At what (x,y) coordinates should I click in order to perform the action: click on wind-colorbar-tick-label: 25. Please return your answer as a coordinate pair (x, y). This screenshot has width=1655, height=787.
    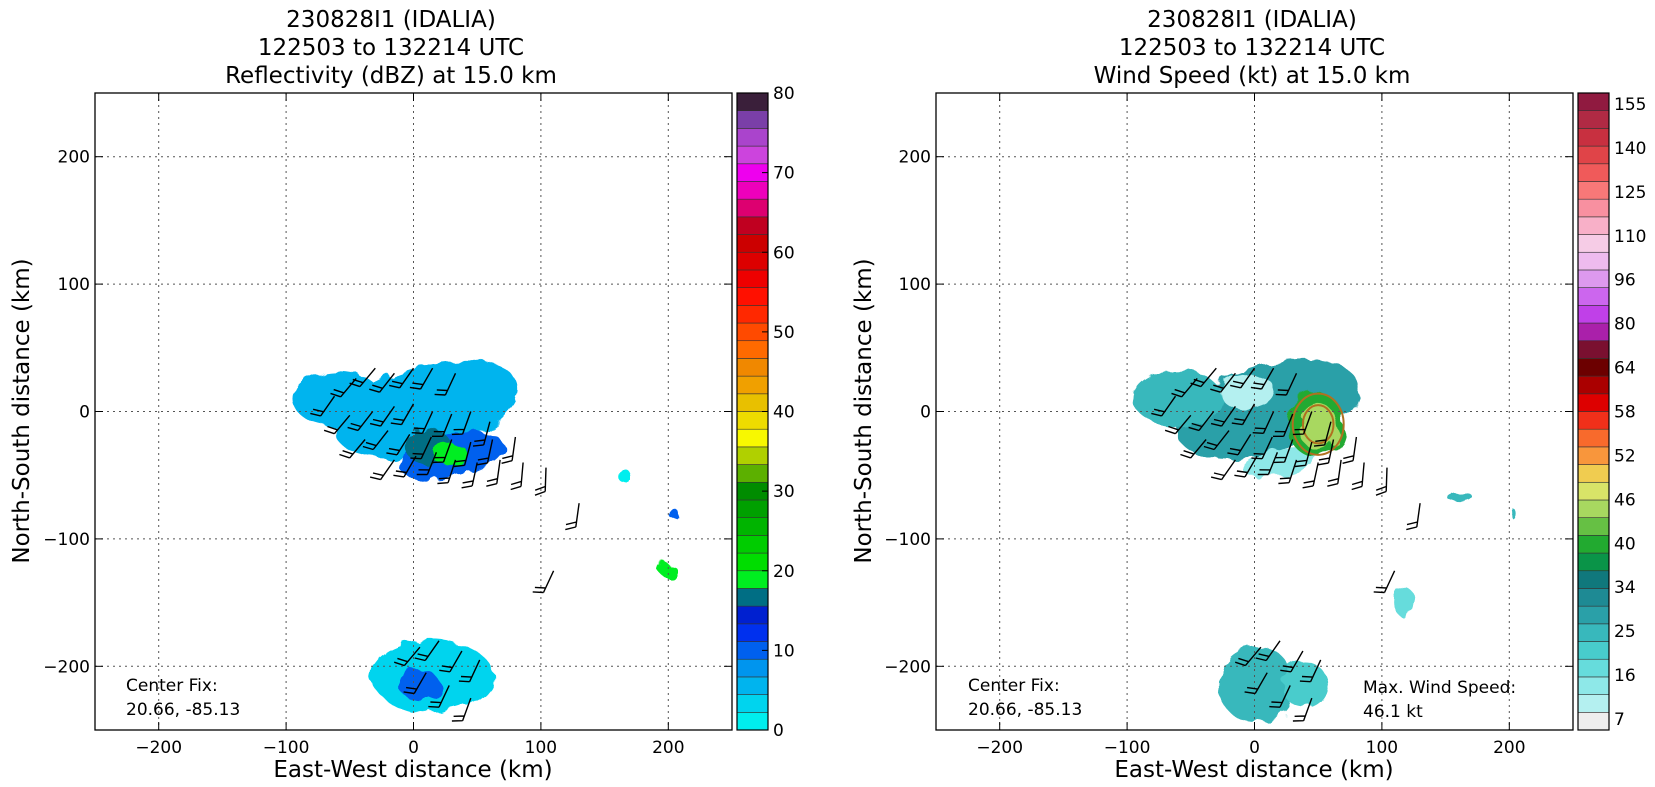
    Looking at the image, I should click on (1625, 632).